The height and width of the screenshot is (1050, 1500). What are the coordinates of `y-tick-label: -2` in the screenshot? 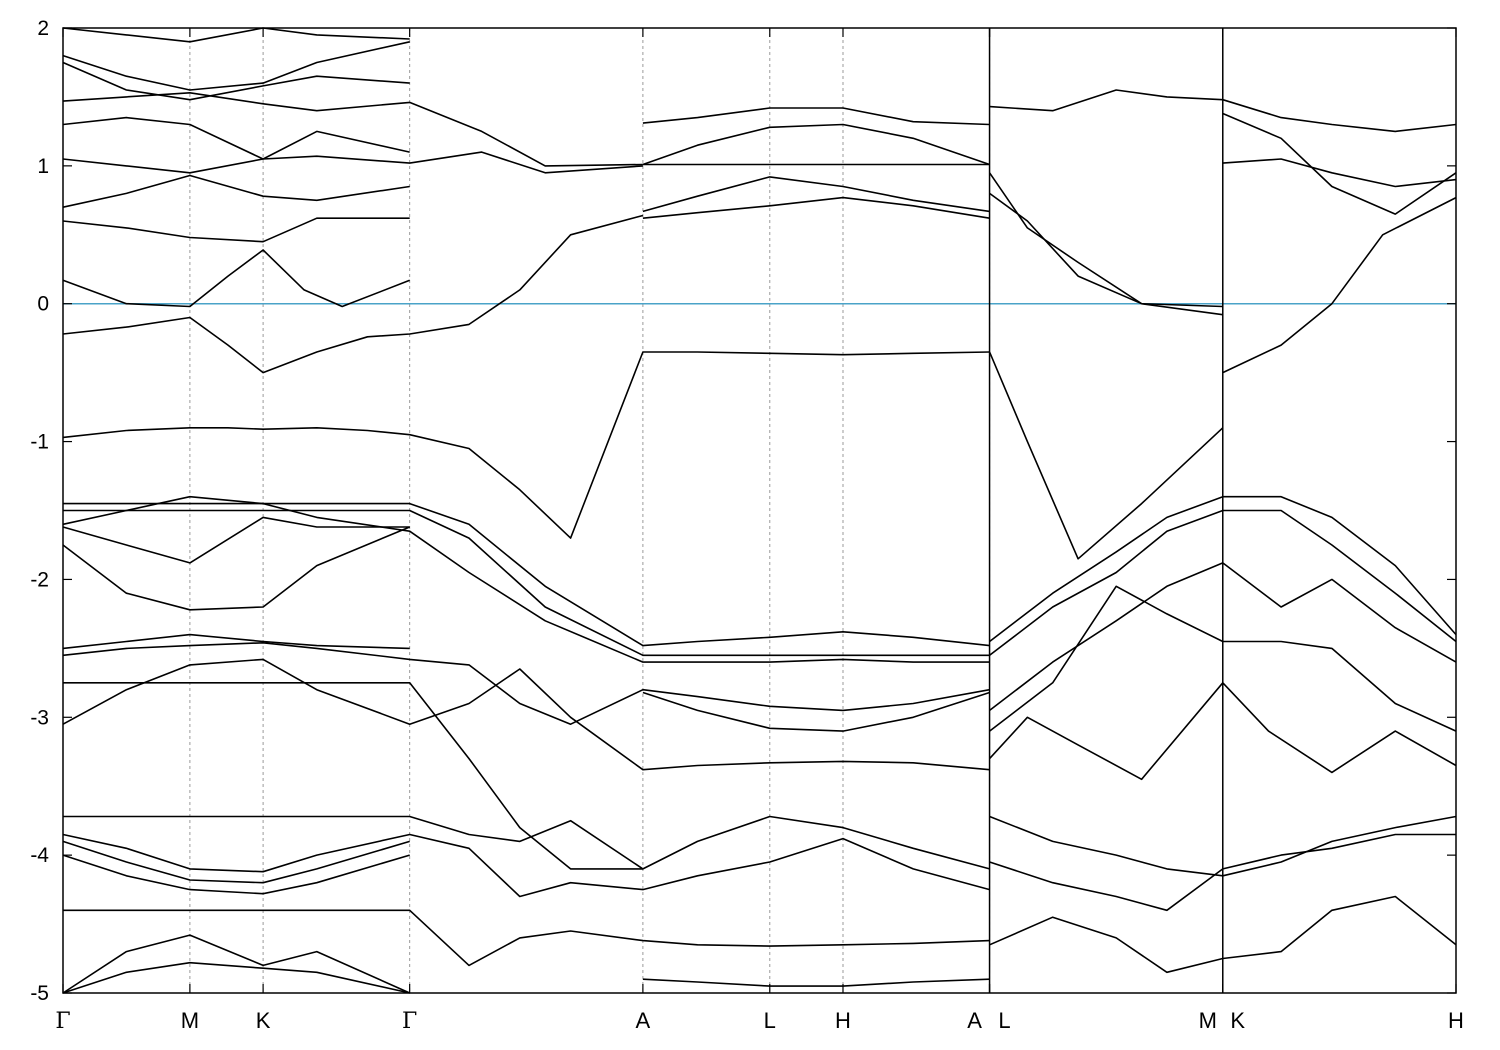 It's located at (39, 579).